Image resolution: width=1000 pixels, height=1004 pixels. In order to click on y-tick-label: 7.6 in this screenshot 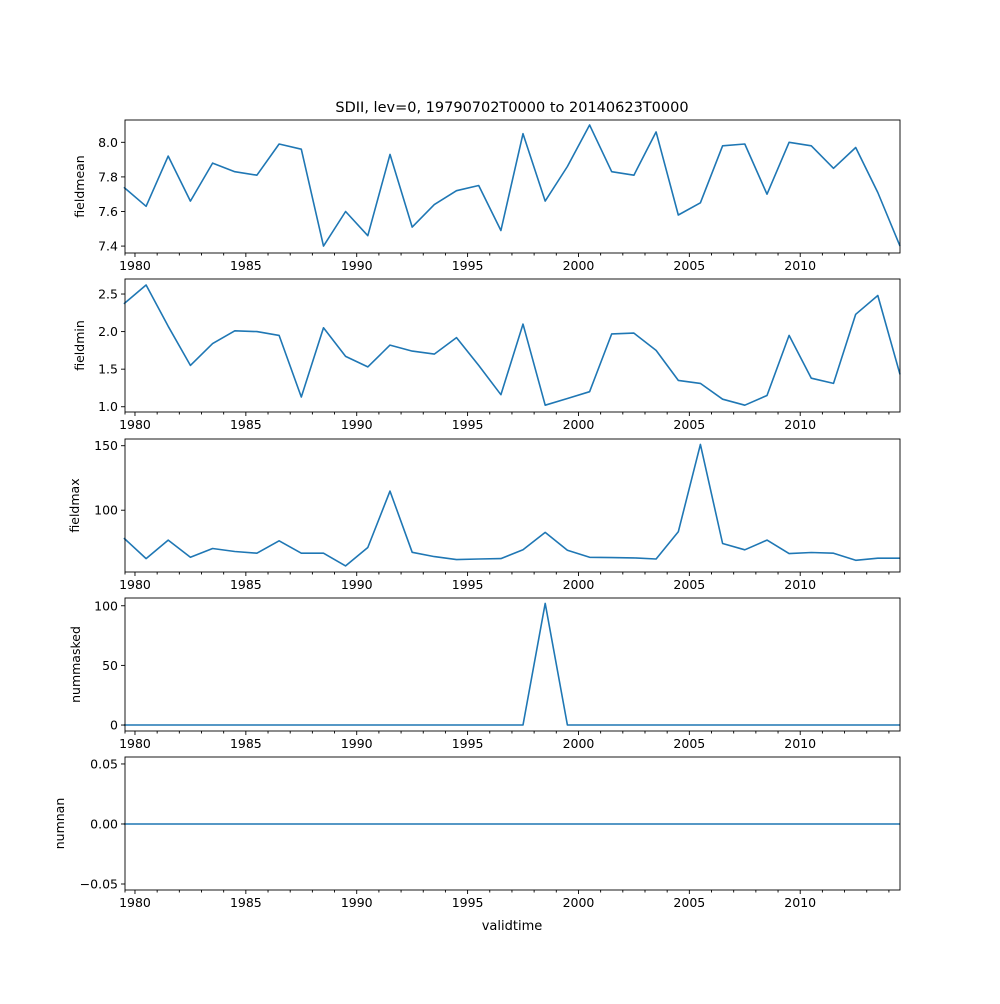, I will do `click(108, 211)`.